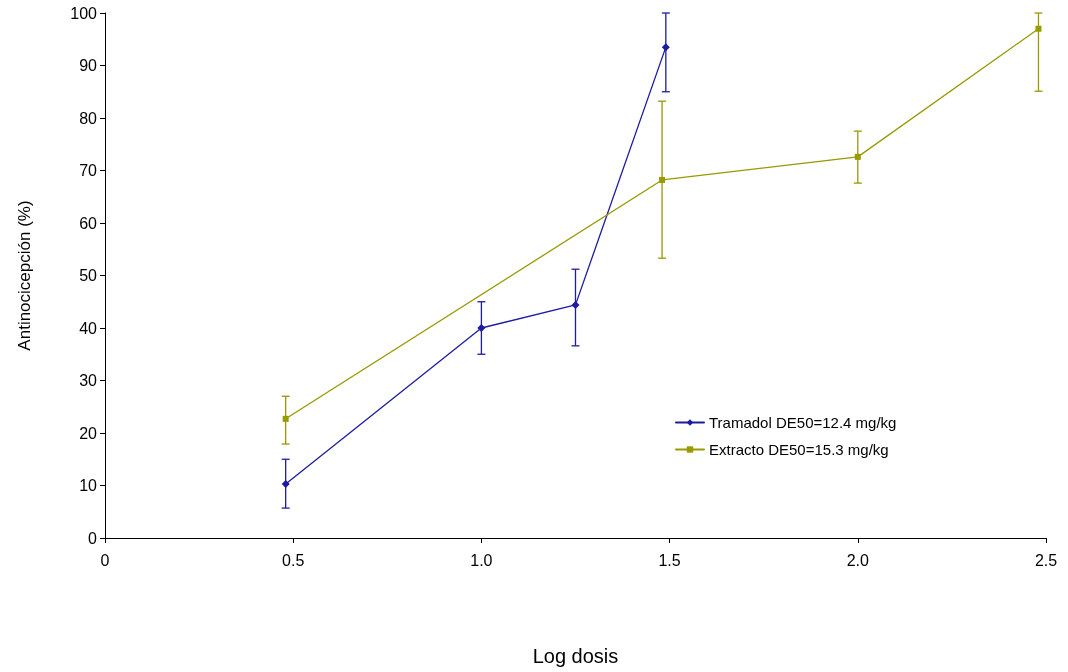  Describe the element at coordinates (88, 170) in the screenshot. I see `y-tick-label: 70` at that location.